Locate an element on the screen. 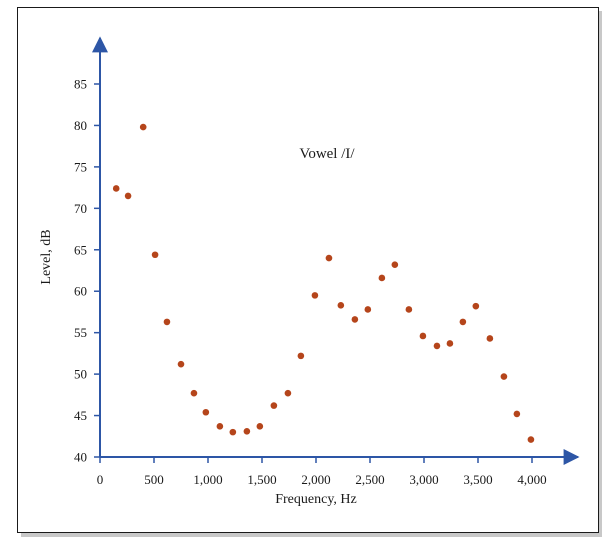  y-tick-label: 55 is located at coordinates (80, 332).